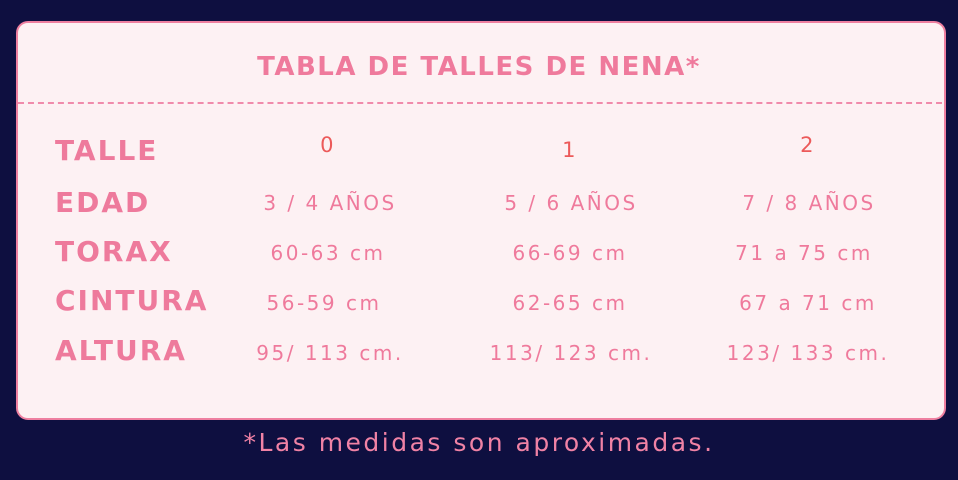 This screenshot has height=480, width=958. Describe the element at coordinates (330, 353) in the screenshot. I see `cell-altura-0: 95/ 113 cm.` at that location.